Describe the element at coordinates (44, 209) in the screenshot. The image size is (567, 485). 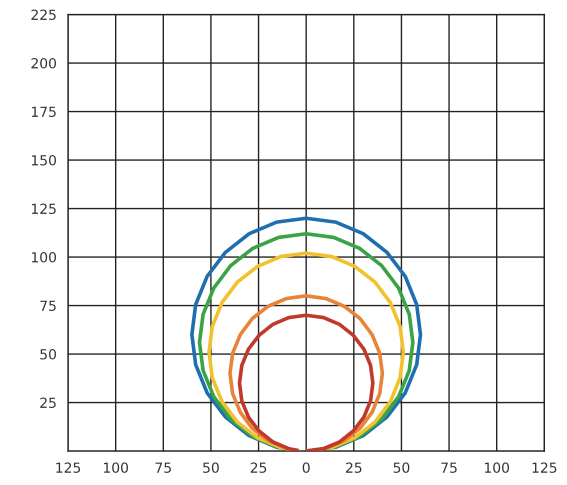
I see `y-tick-label: 125` at that location.